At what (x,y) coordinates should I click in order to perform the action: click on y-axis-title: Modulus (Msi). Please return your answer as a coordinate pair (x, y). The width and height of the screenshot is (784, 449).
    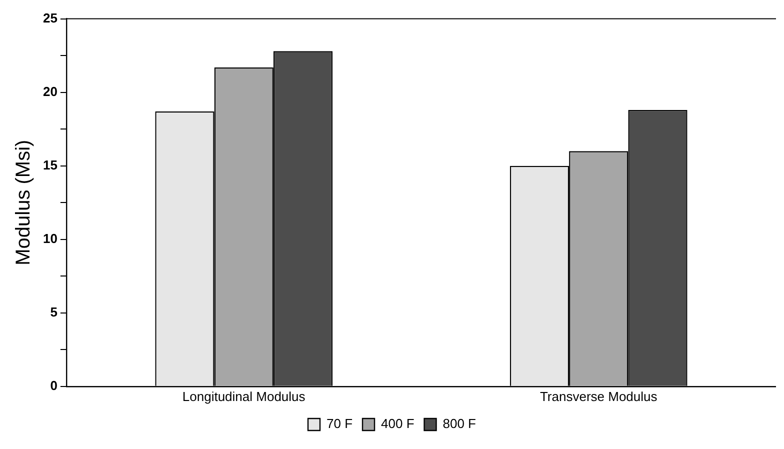
    Looking at the image, I should click on (23, 203).